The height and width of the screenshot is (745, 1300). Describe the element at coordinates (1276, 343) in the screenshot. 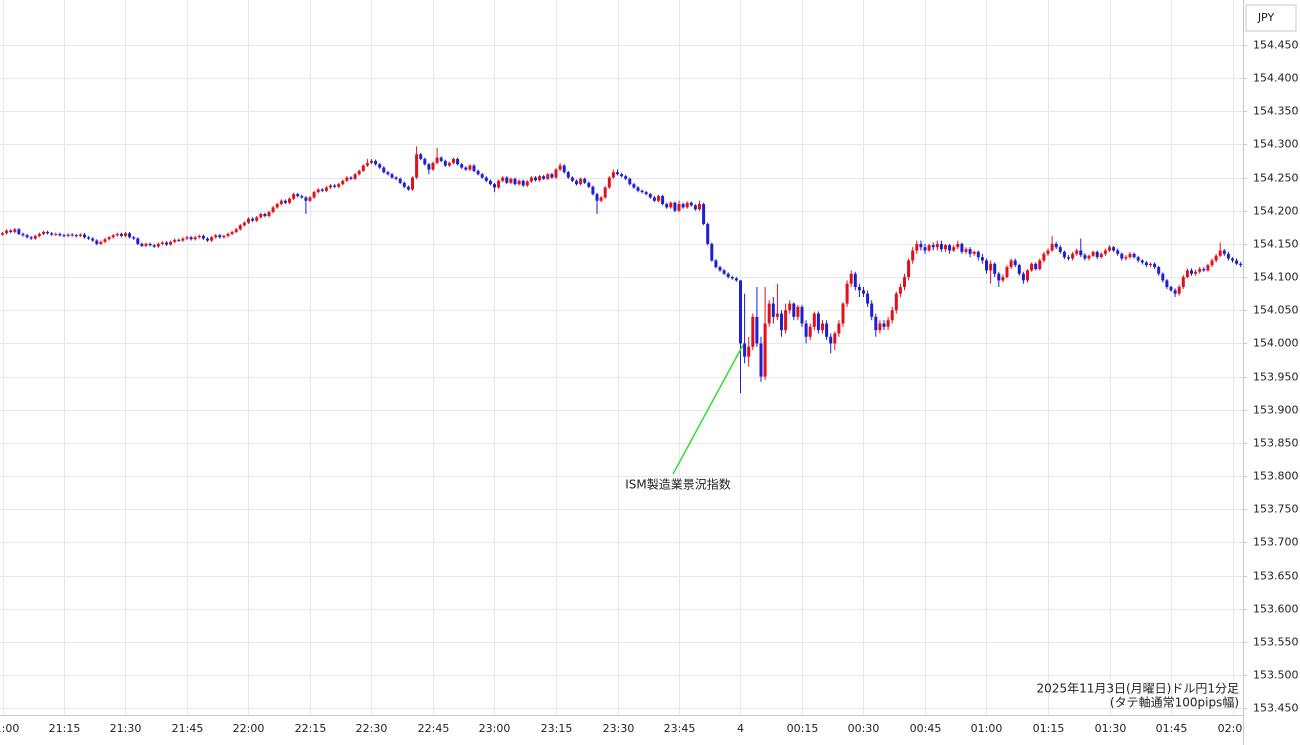

I see `y-tick-label: 154.000` at that location.